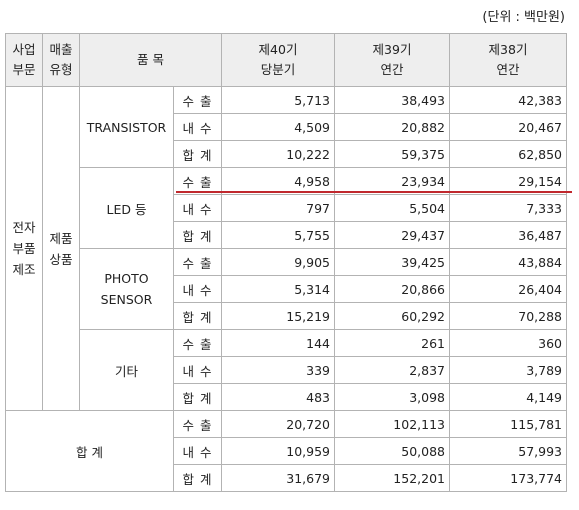  I want to click on value-p40: 20,720, so click(278, 424).